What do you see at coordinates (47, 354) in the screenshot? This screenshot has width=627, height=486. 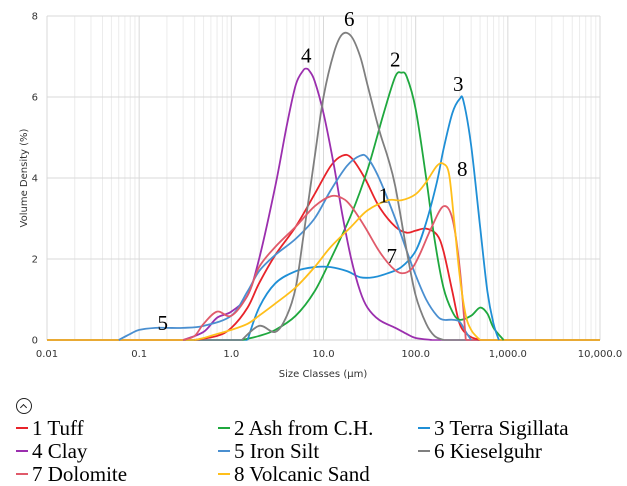 I see `x-tick-label: 0.01` at bounding box center [47, 354].